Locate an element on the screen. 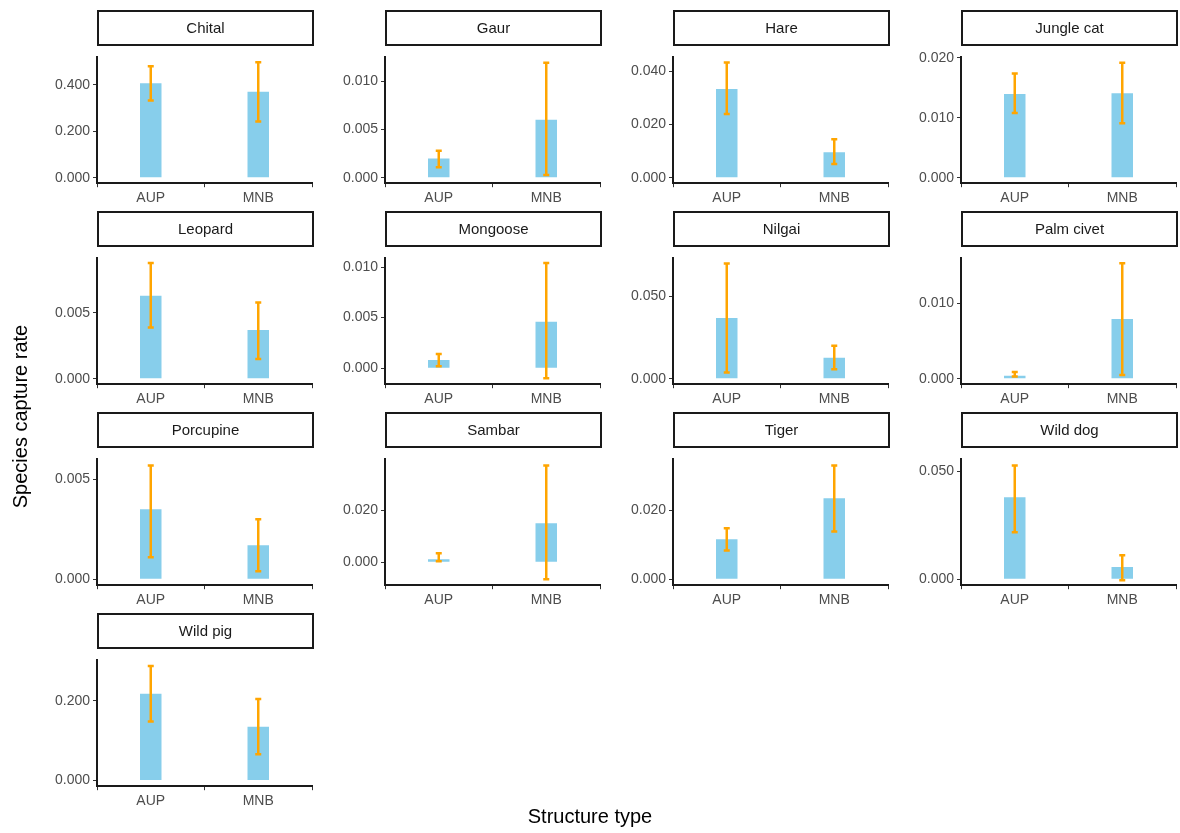 The image size is (1180, 833). y-axis-title: Species capture rate is located at coordinates (20, 417).